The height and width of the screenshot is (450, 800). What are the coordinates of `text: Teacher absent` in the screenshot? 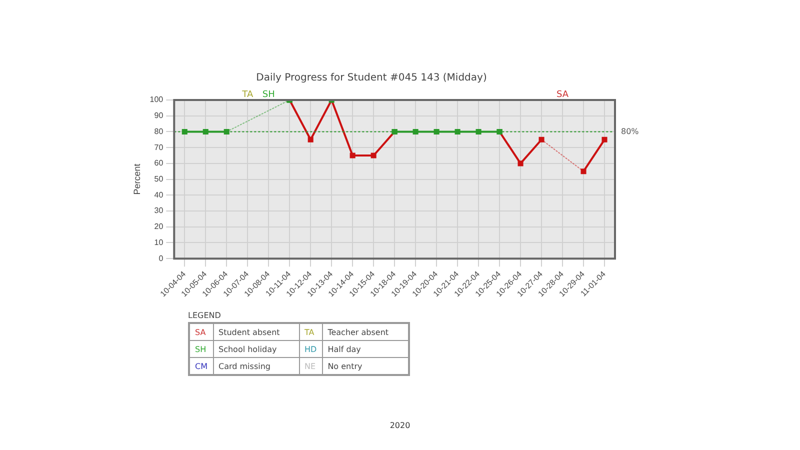 It's located at (365, 331).